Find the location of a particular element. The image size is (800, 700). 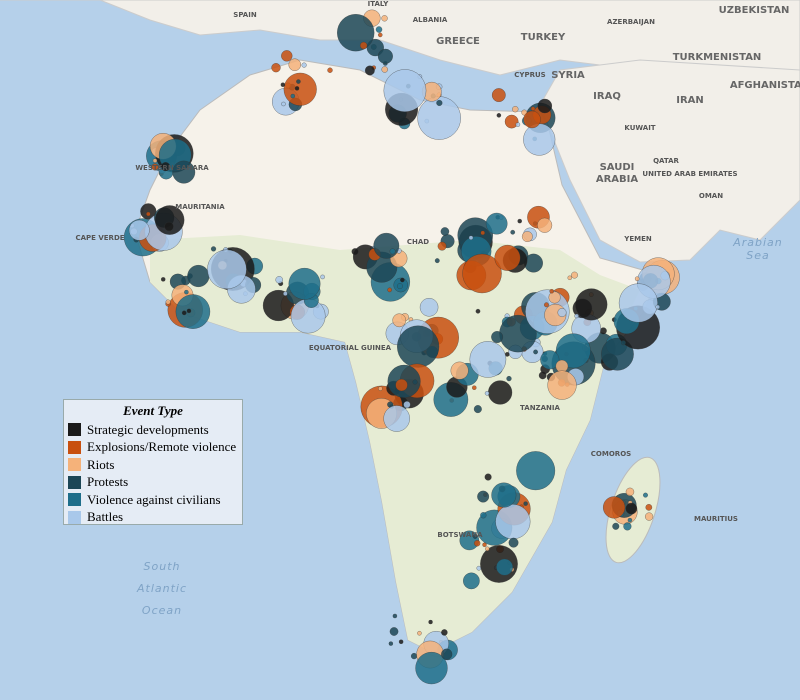

legend-label: Violence against civilians is located at coordinates (154, 499).